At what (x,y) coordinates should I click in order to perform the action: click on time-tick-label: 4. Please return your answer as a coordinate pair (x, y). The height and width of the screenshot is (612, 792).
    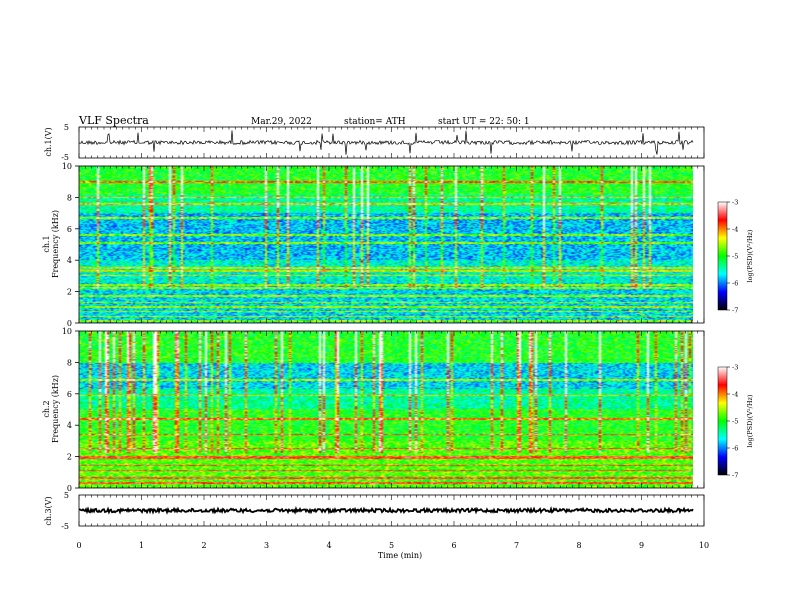
    Looking at the image, I should click on (328, 545).